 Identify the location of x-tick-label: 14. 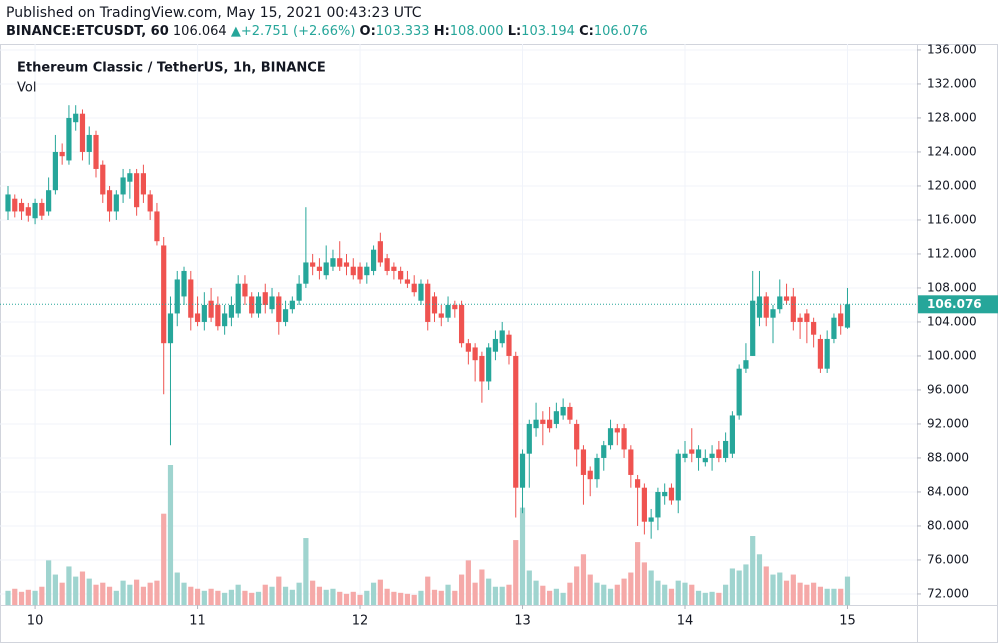
(685, 621).